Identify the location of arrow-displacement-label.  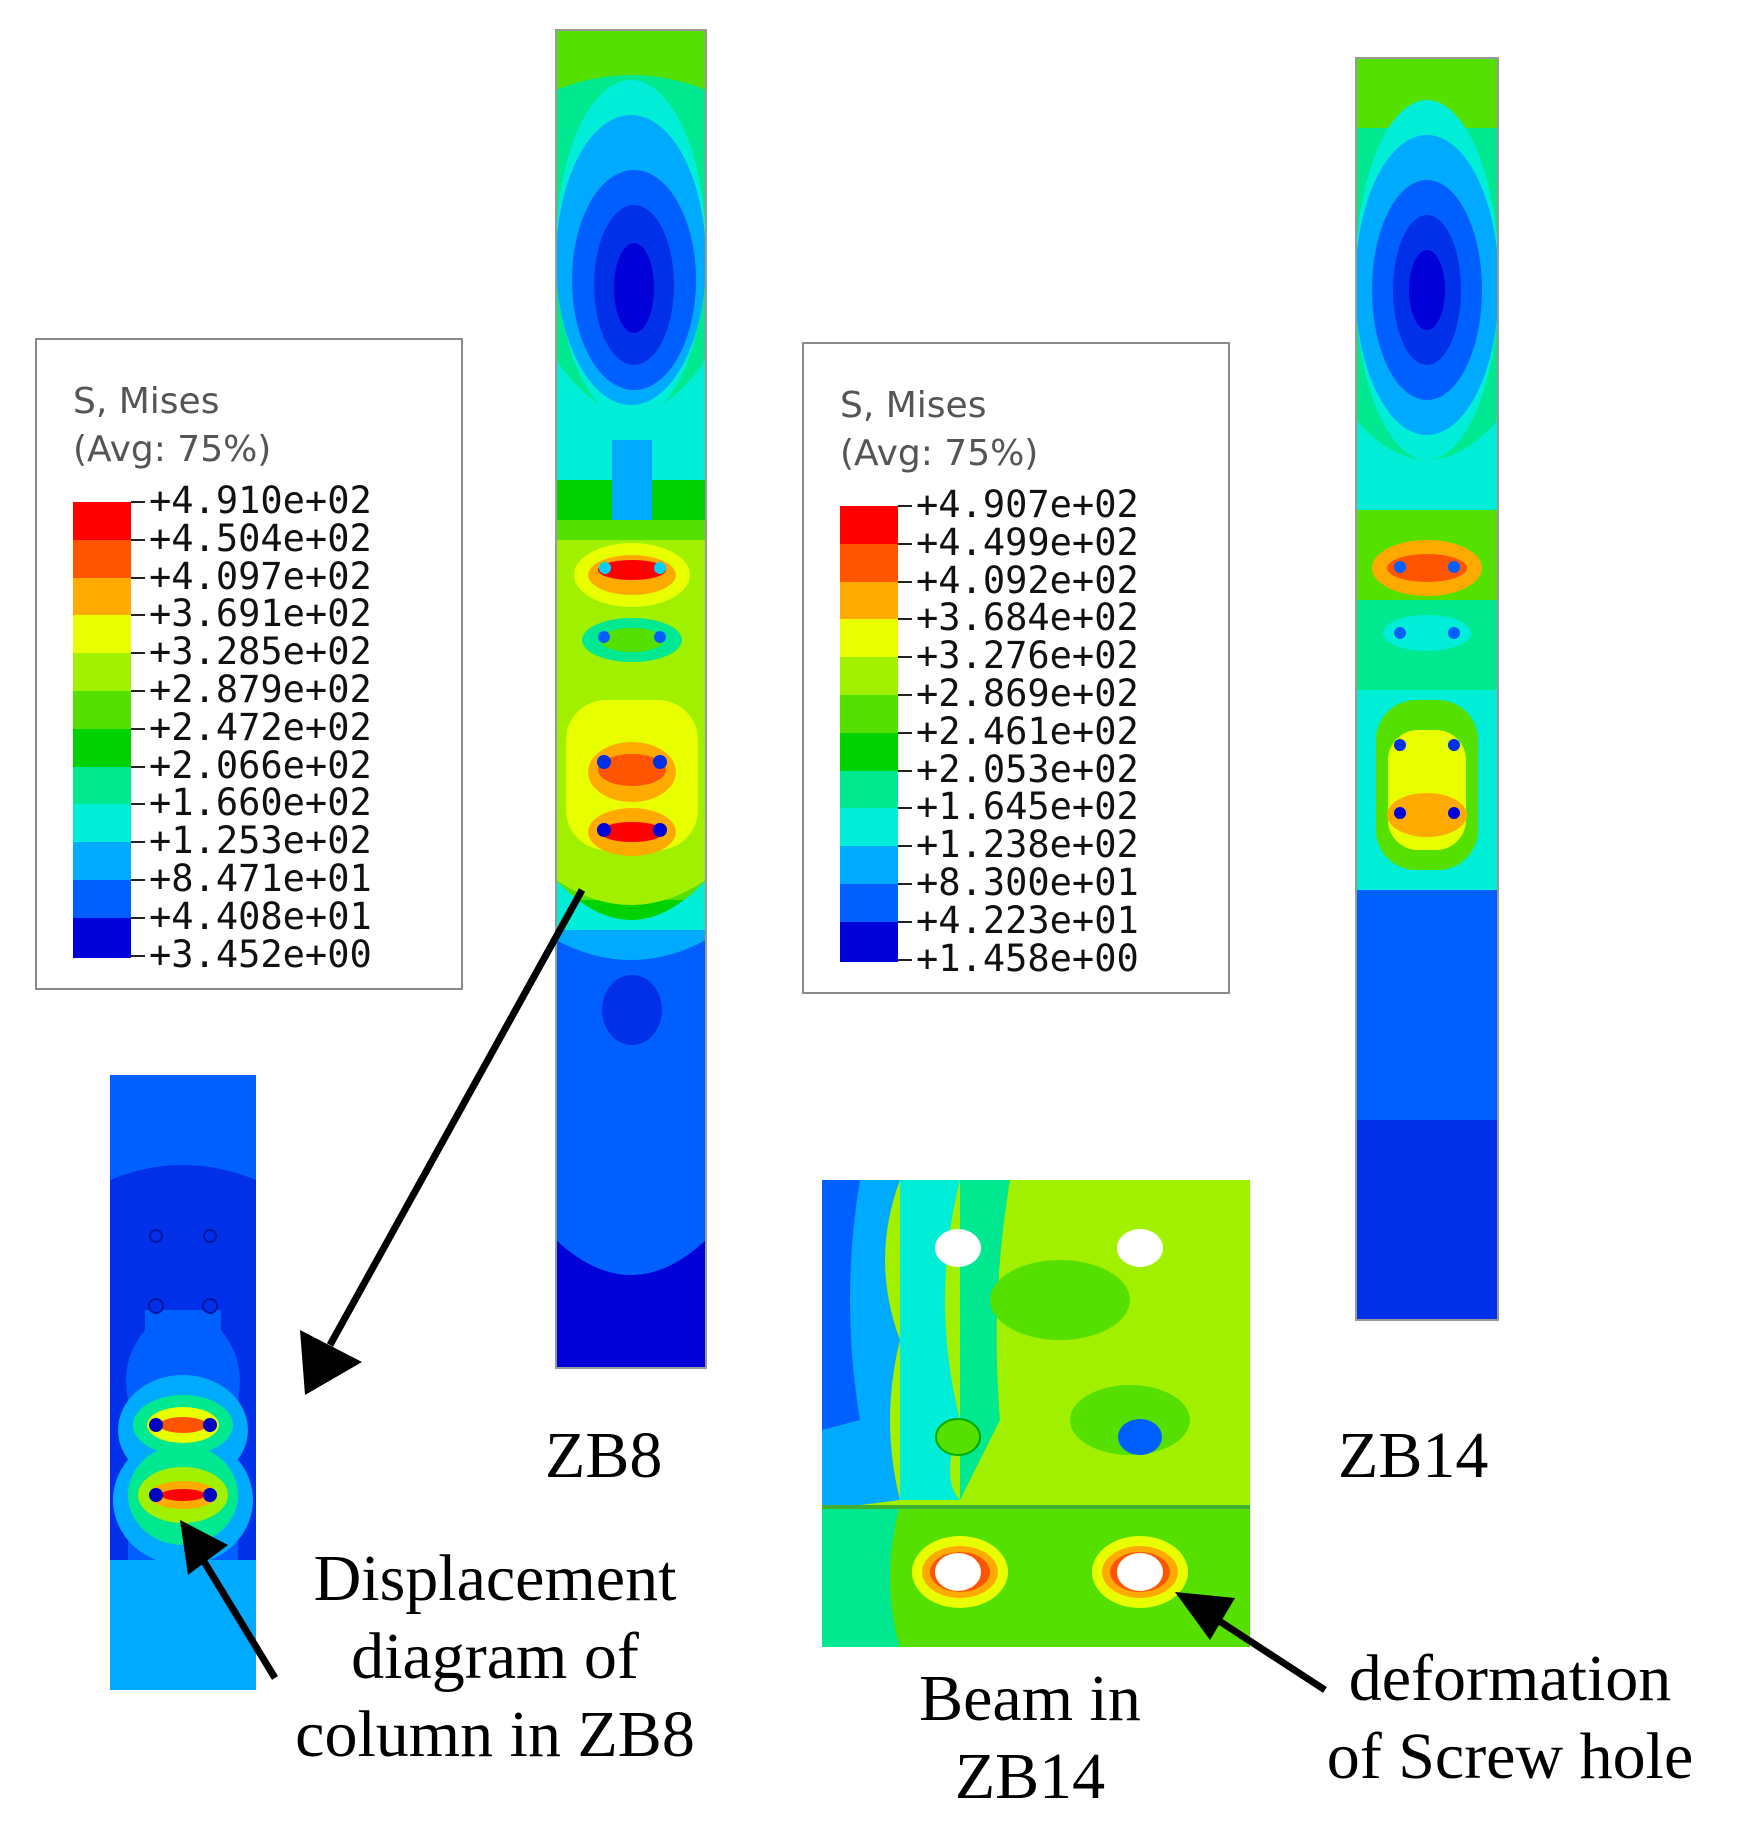
(229, 1600).